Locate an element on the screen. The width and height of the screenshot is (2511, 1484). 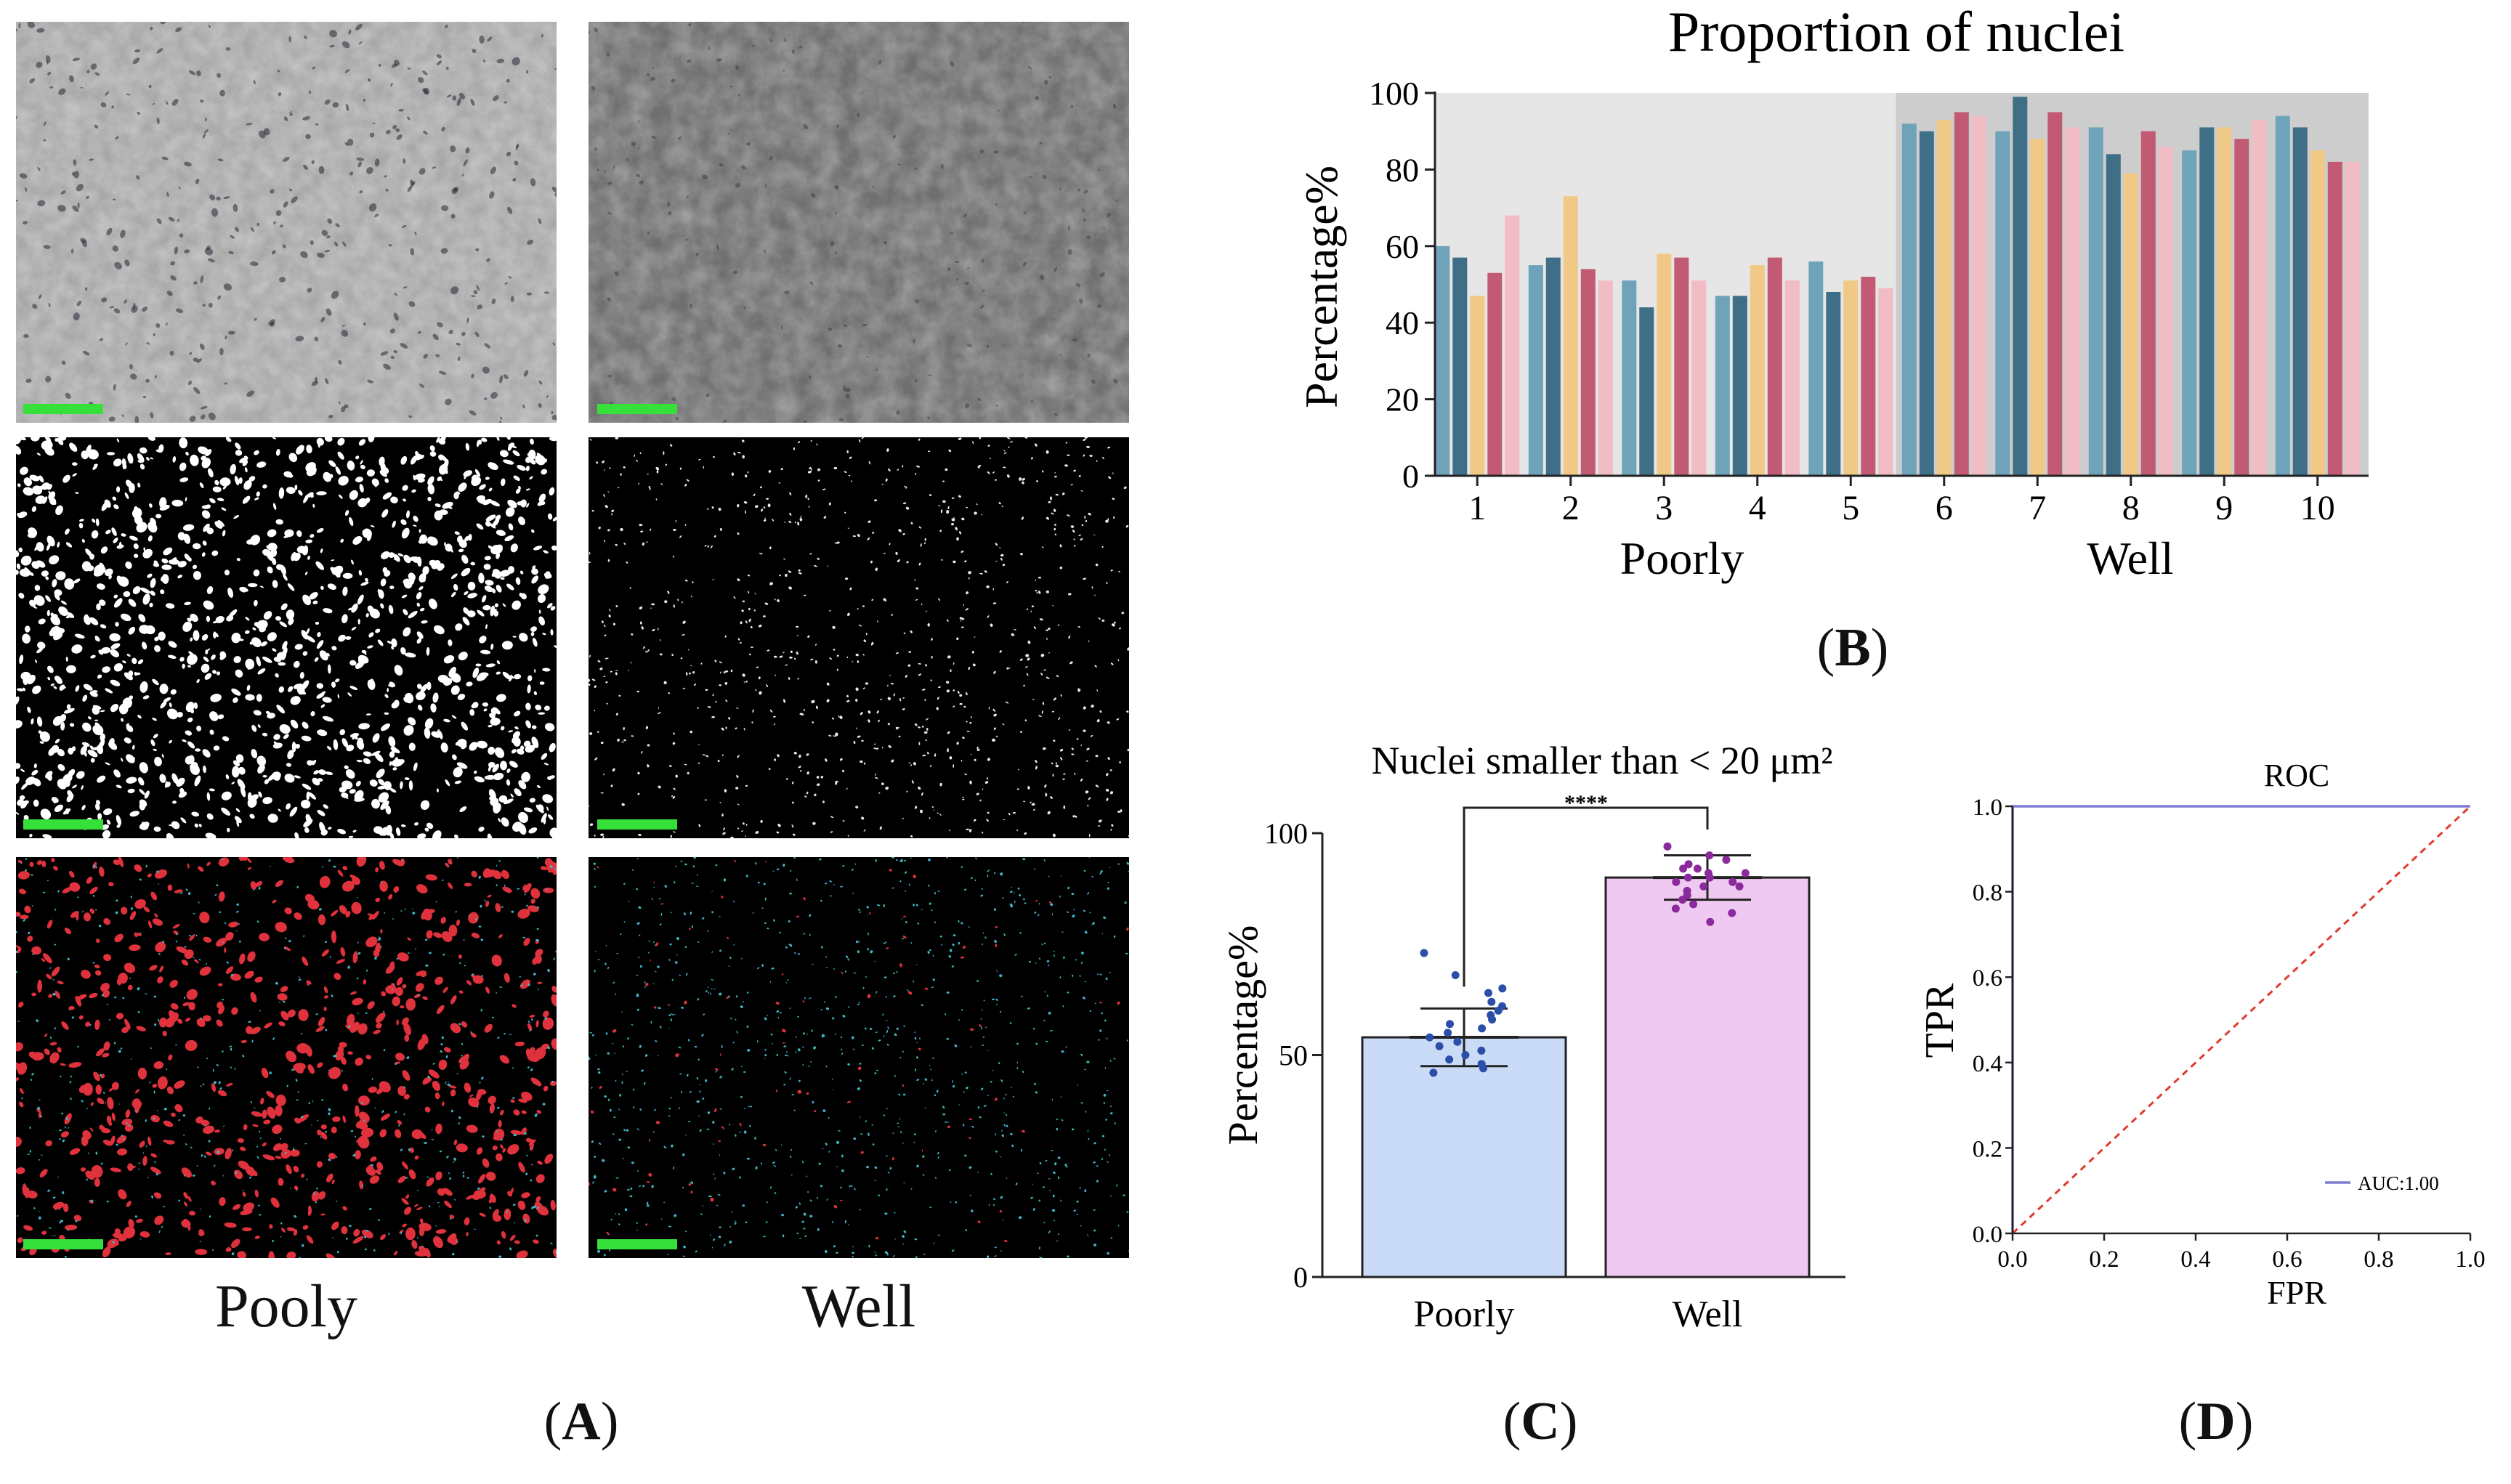
panel-label-a: (A) is located at coordinates (581, 1421).